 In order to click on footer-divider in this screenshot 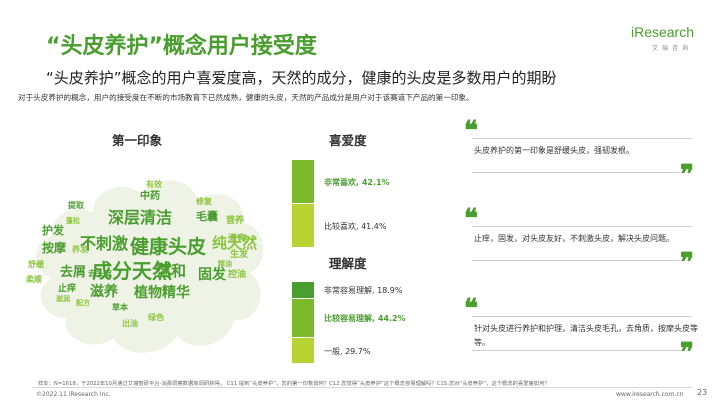, I will do `click(362, 387)`.